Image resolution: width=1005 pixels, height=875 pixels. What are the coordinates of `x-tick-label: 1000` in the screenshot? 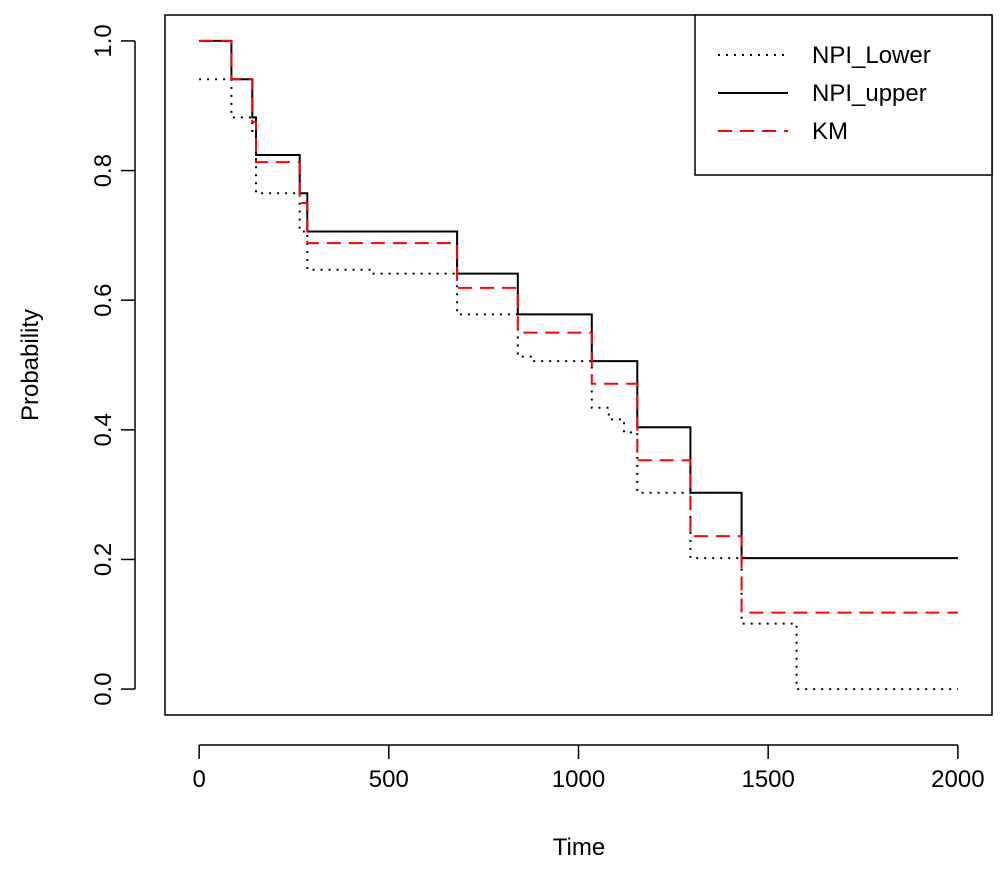 It's located at (578, 779).